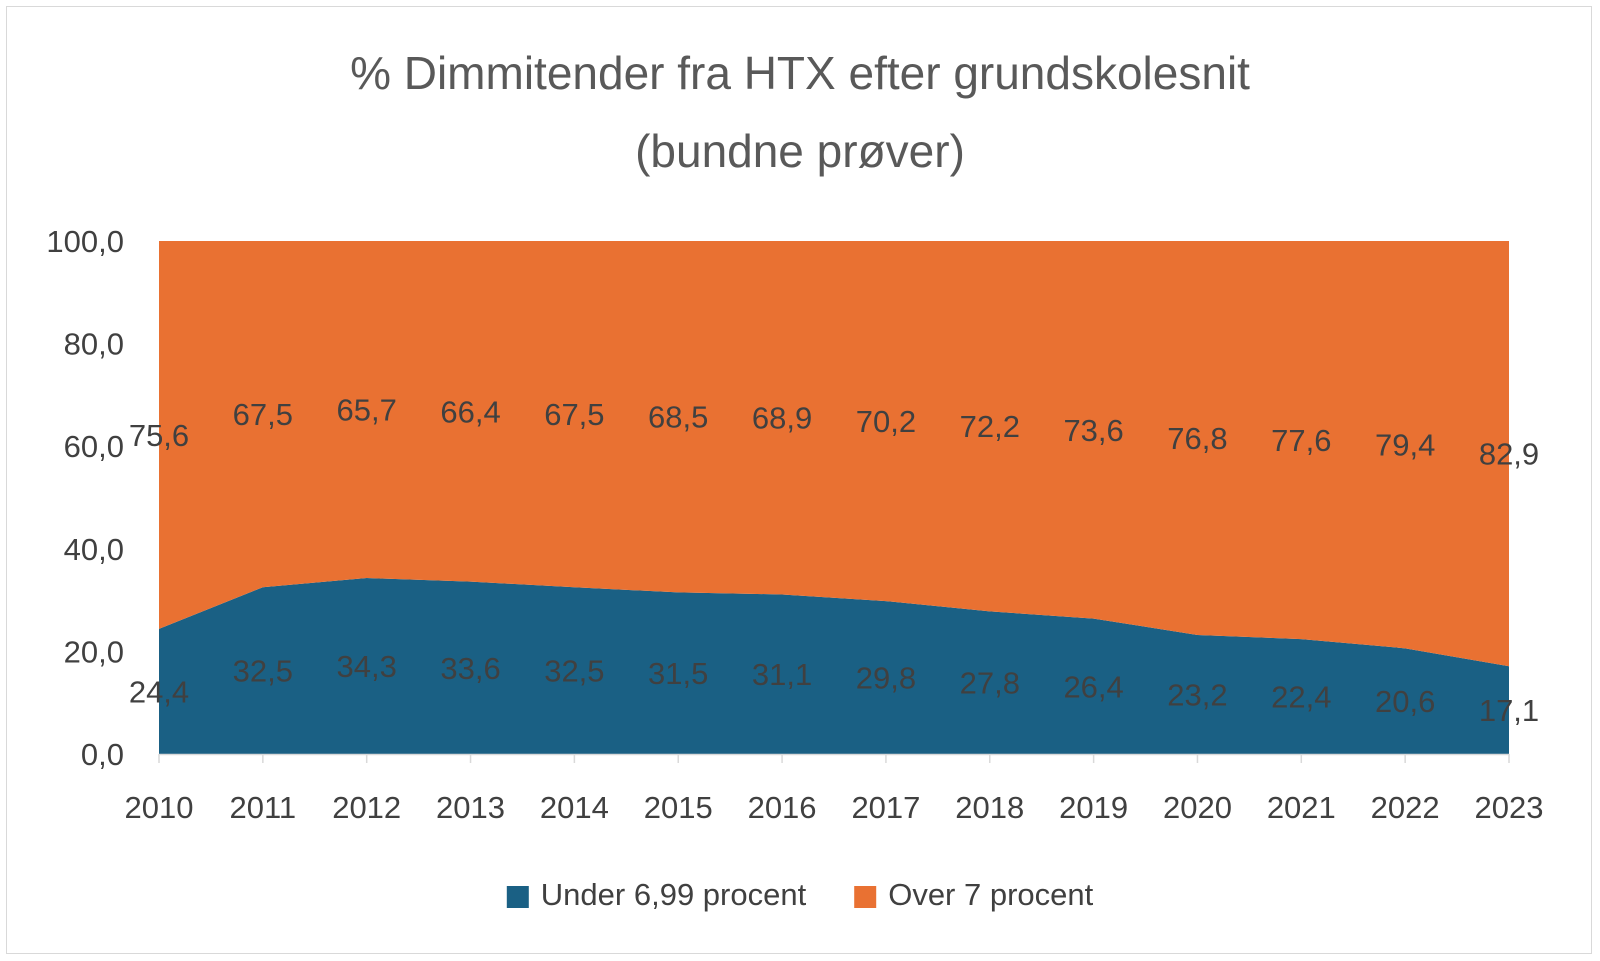 The height and width of the screenshot is (961, 1600). I want to click on x-tick-label-2014: 2014, so click(574, 807).